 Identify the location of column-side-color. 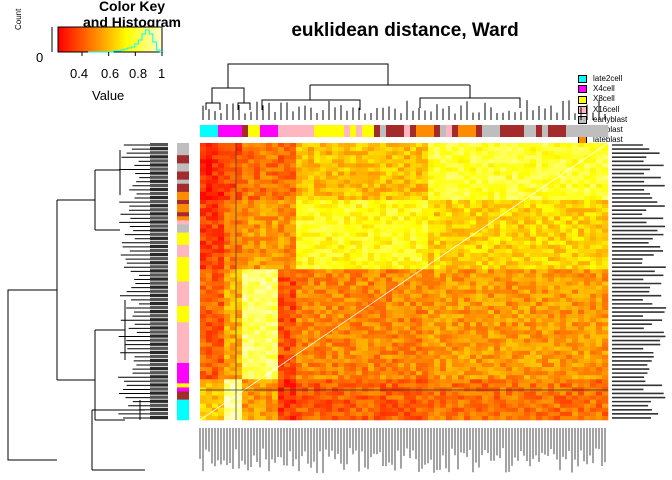
(563, 131).